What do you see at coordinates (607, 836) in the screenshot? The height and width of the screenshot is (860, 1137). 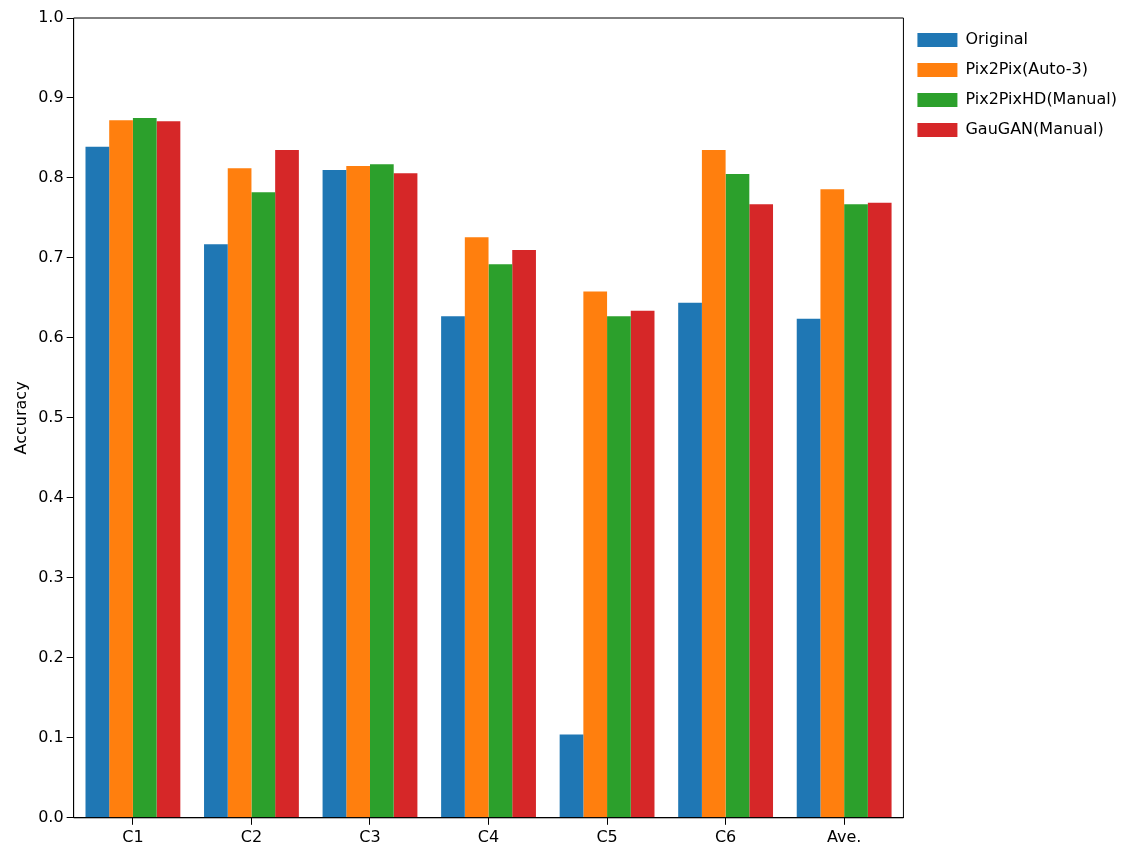 I see `x-tick-label: C5` at bounding box center [607, 836].